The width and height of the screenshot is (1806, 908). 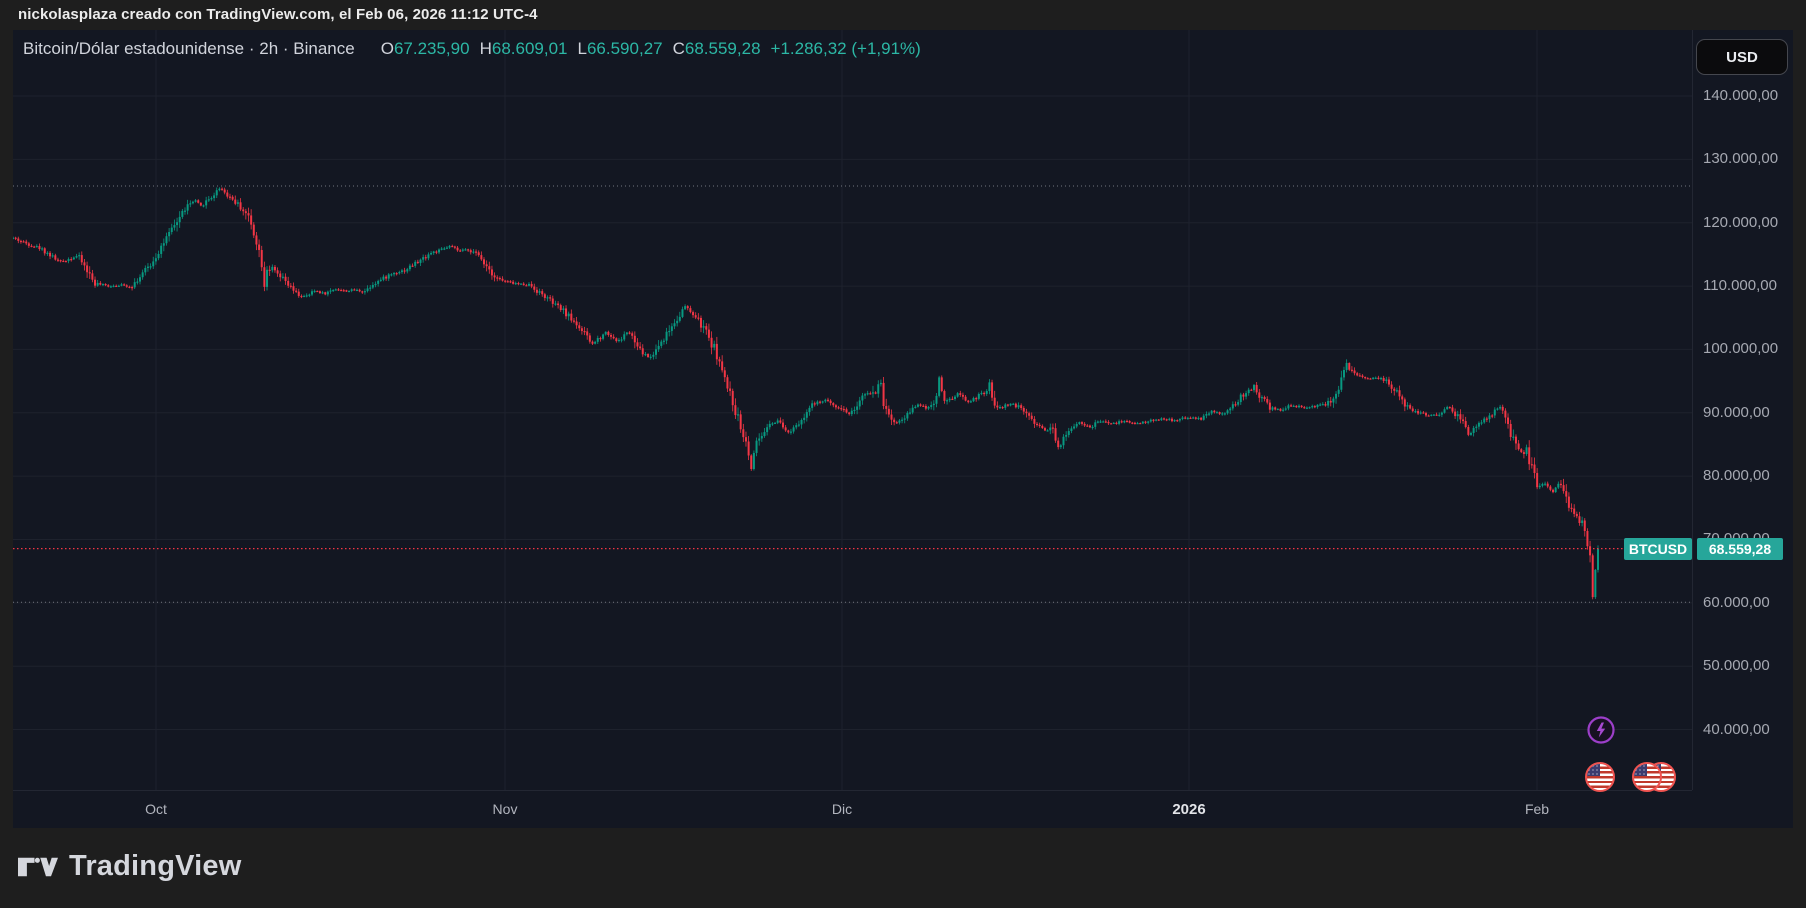 I want to click on close-label: C, so click(x=678, y=48).